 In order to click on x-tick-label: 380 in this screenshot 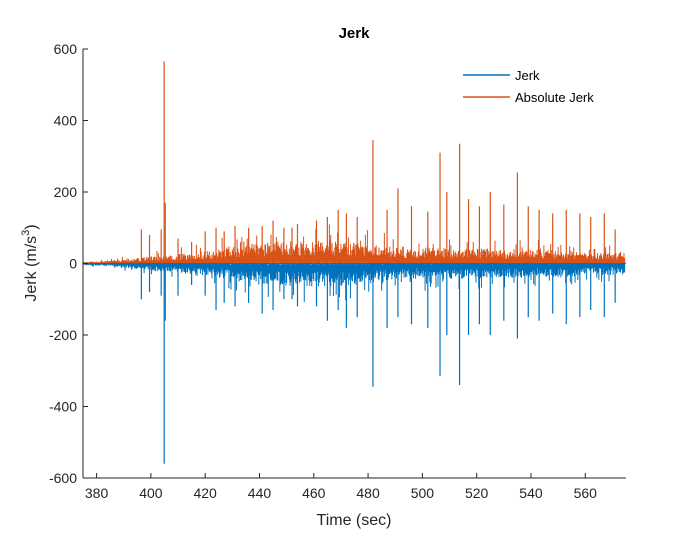, I will do `click(97, 493)`.